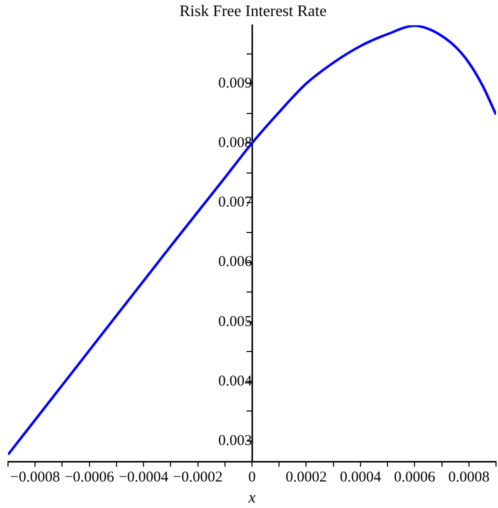  Describe the element at coordinates (89, 478) in the screenshot. I see `x-tick-label: −0.0006` at that location.